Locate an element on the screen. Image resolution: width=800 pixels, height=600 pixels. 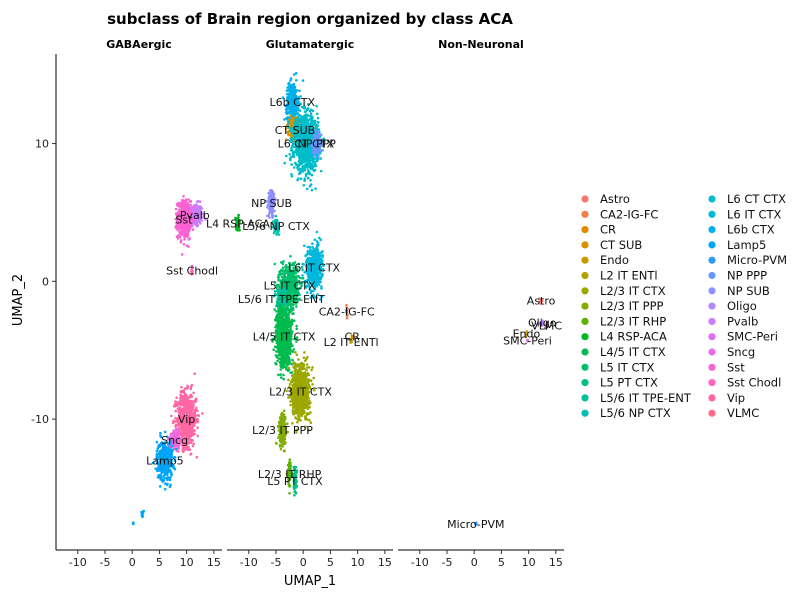
x-tick-label: -5 is located at coordinates (104, 562).